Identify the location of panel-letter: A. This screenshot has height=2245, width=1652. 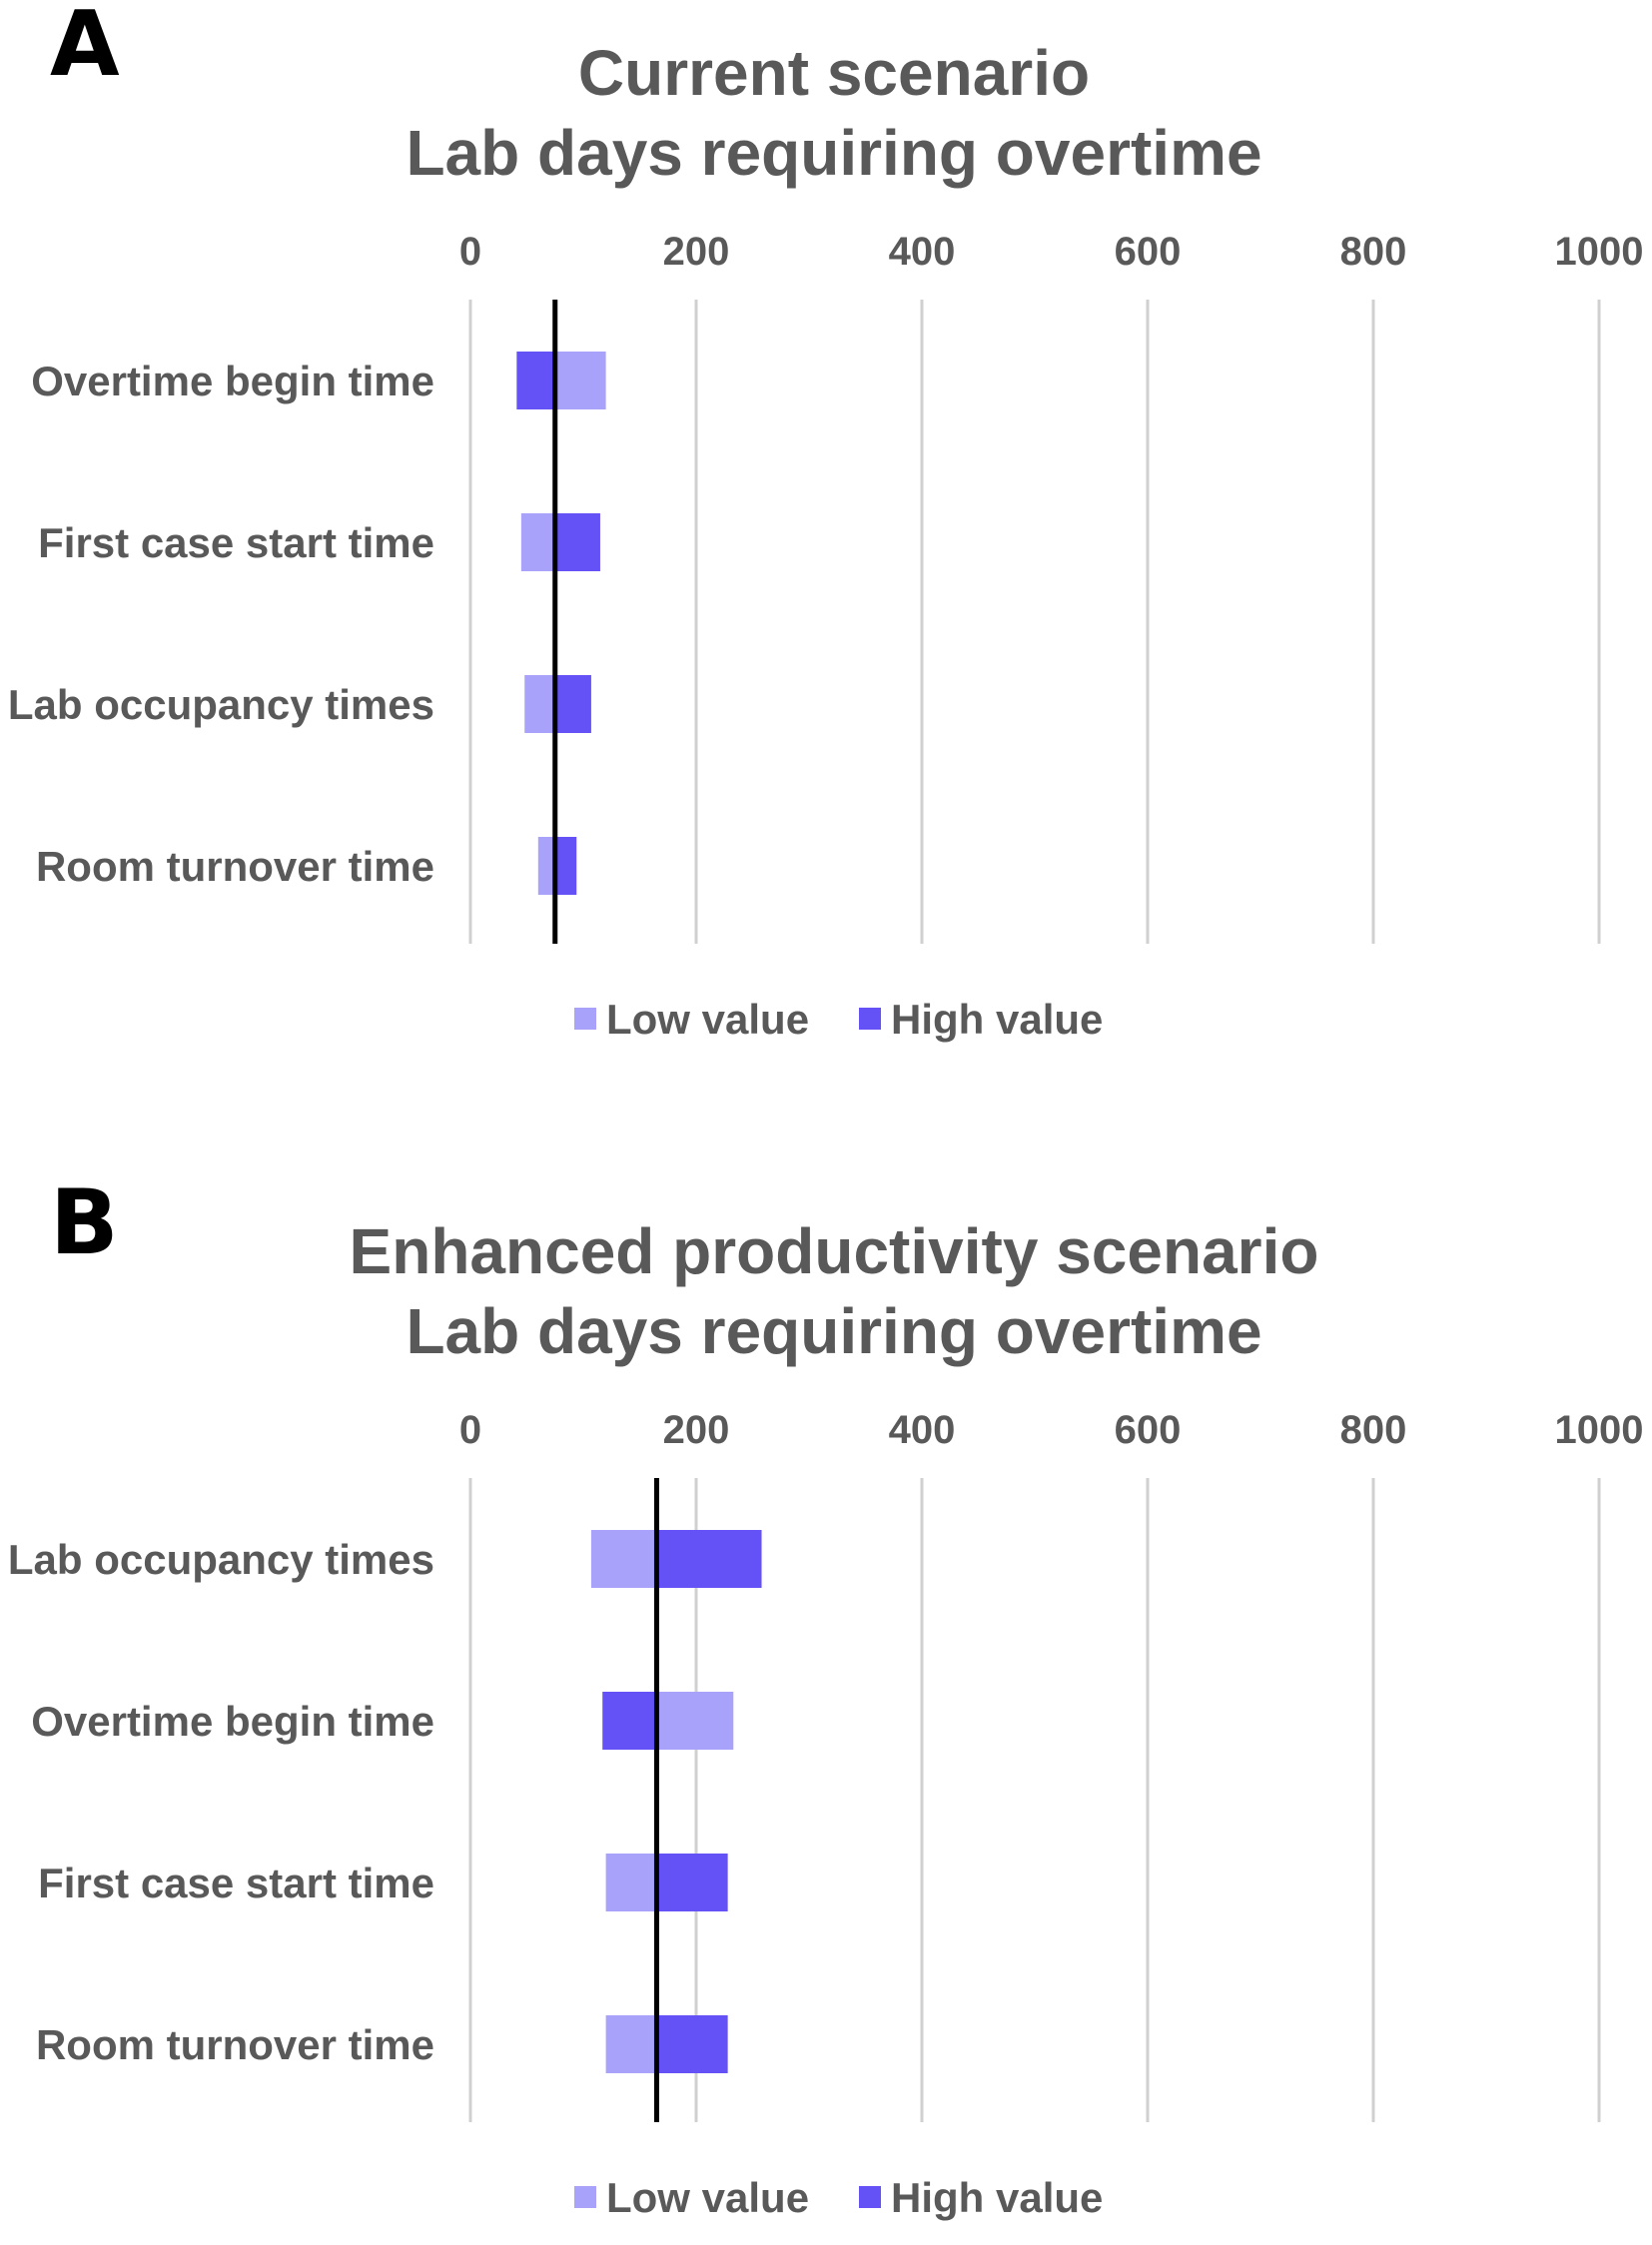
(85, 49).